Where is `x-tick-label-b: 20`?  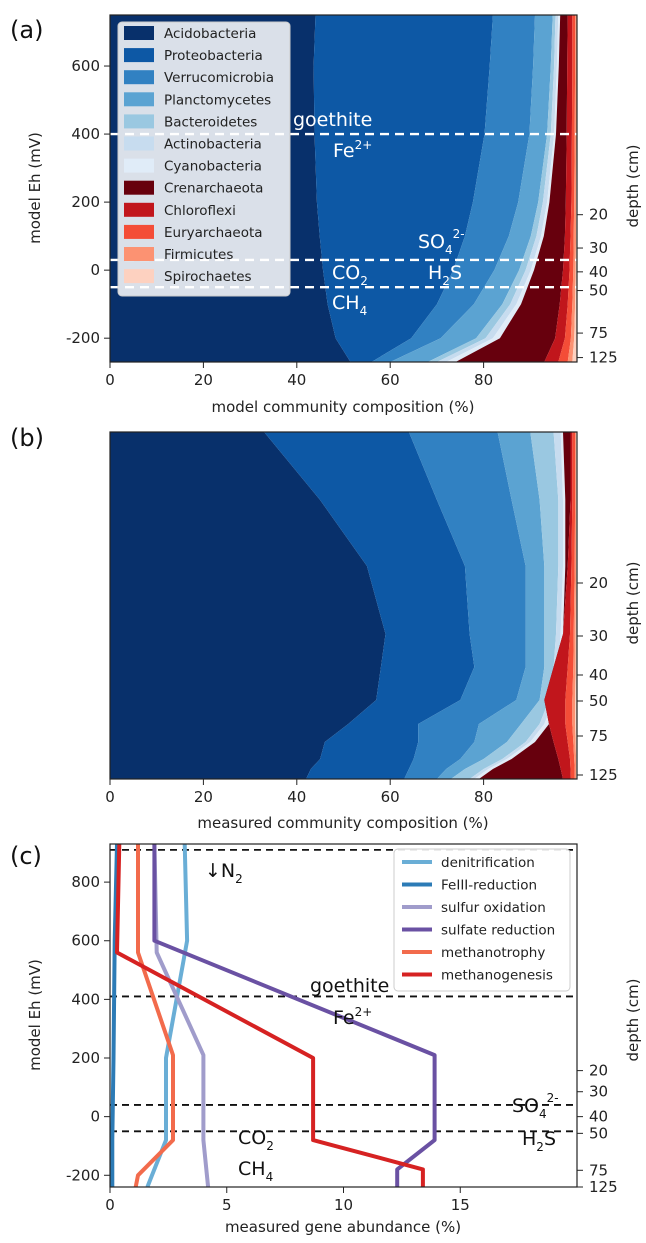
x-tick-label-b: 20 is located at coordinates (203, 797).